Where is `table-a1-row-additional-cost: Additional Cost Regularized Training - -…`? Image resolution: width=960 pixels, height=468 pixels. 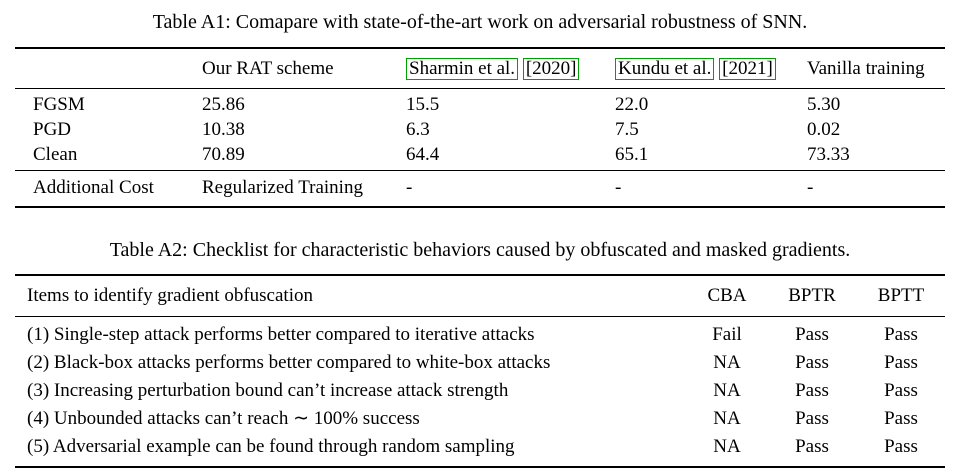 table-a1-row-additional-cost: Additional Cost Regularized Training - -… is located at coordinates (480, 189).